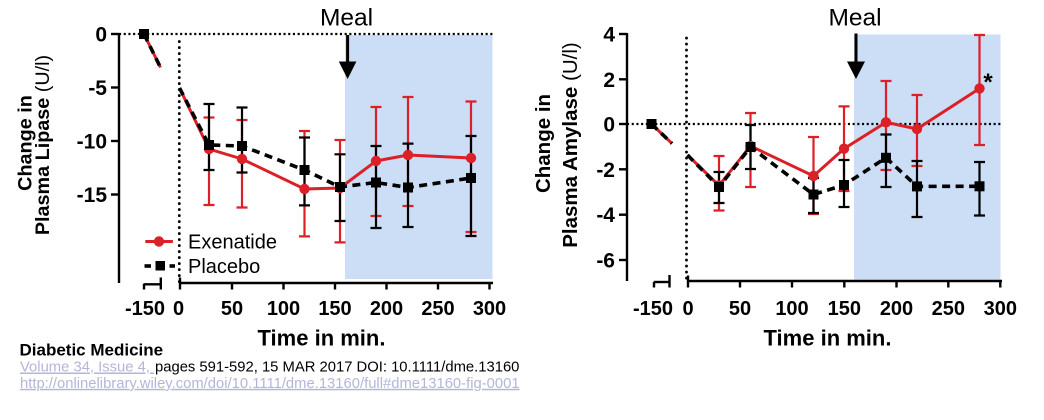  What do you see at coordinates (609, 35) in the screenshot?
I see `svg-text: 4` at bounding box center [609, 35].